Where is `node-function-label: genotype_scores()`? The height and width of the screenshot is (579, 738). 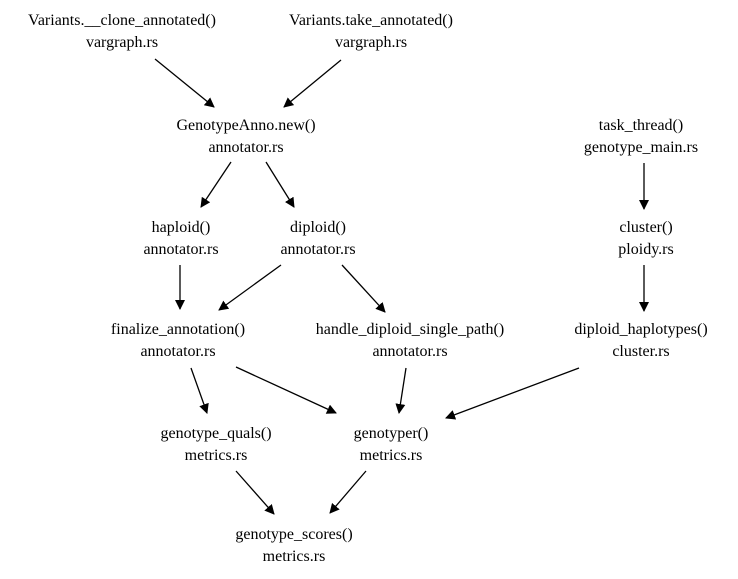
node-function-label: genotype_scores() is located at coordinates (294, 534).